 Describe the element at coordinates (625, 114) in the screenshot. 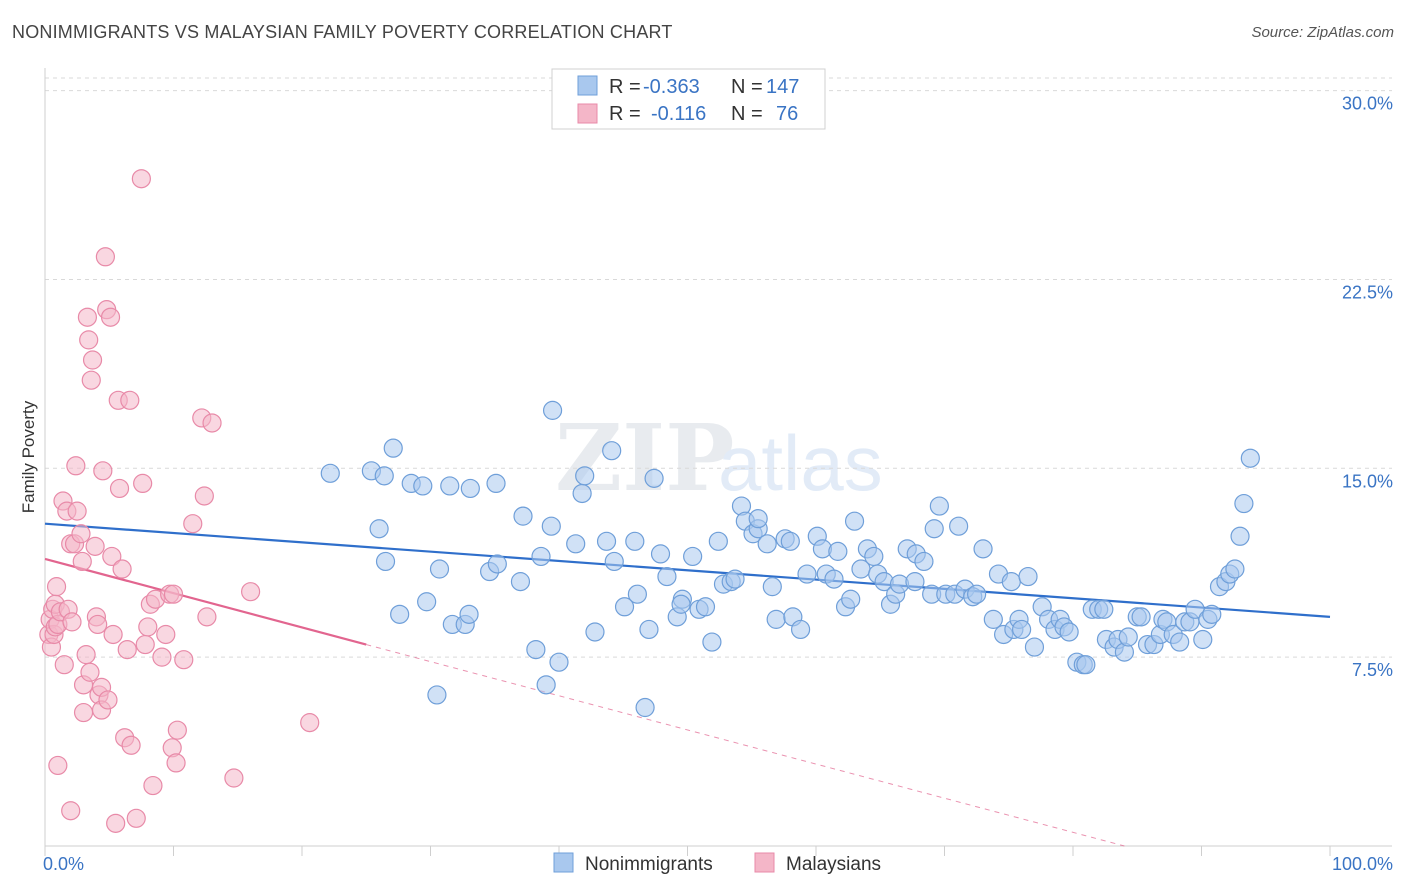

I see `legend-r-label-2: R =` at that location.